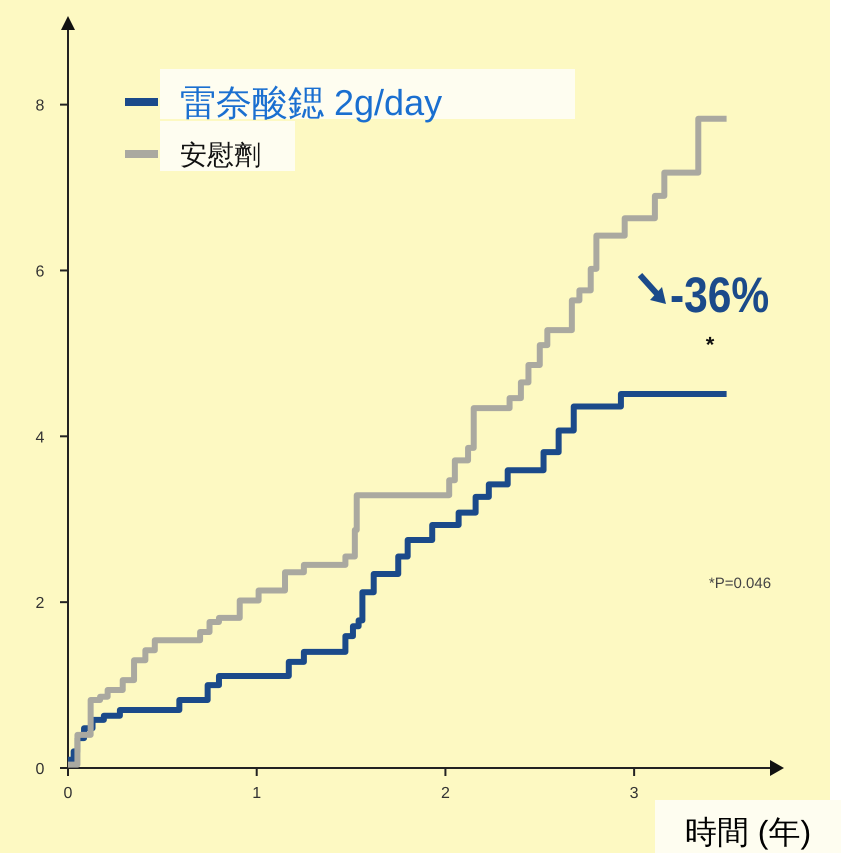 This screenshot has height=853, width=841. What do you see at coordinates (68, 793) in the screenshot?
I see `x-tick-label: 0` at bounding box center [68, 793].